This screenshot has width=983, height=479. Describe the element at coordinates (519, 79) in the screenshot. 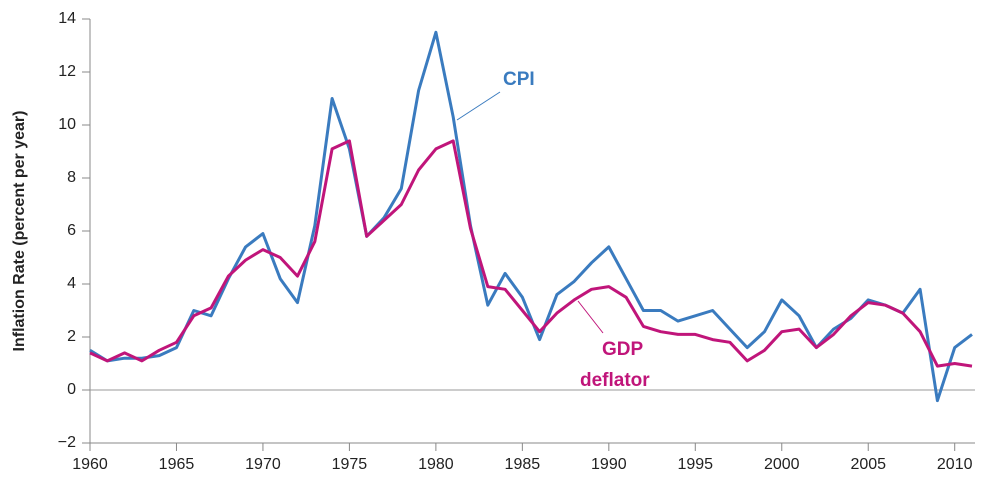

I see `annotation: CPI` at that location.